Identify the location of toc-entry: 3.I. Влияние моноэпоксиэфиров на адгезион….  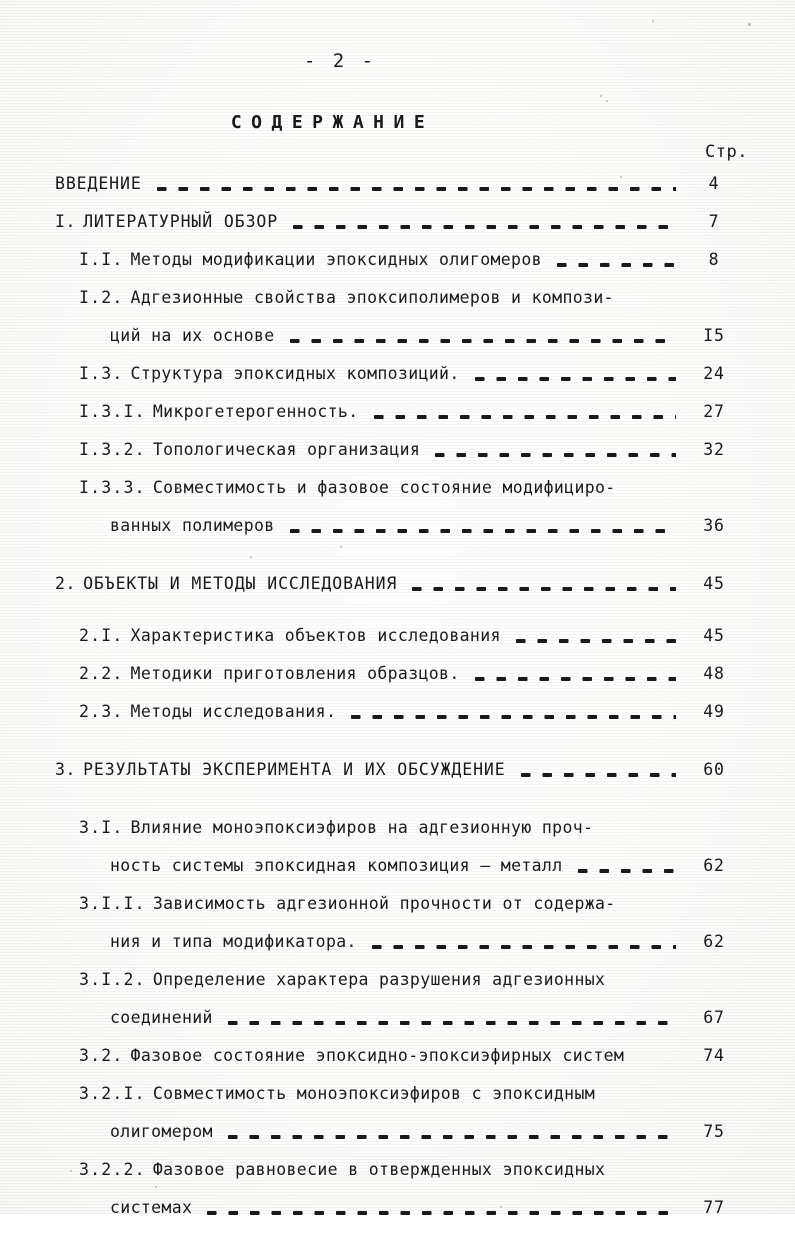
(336, 827).